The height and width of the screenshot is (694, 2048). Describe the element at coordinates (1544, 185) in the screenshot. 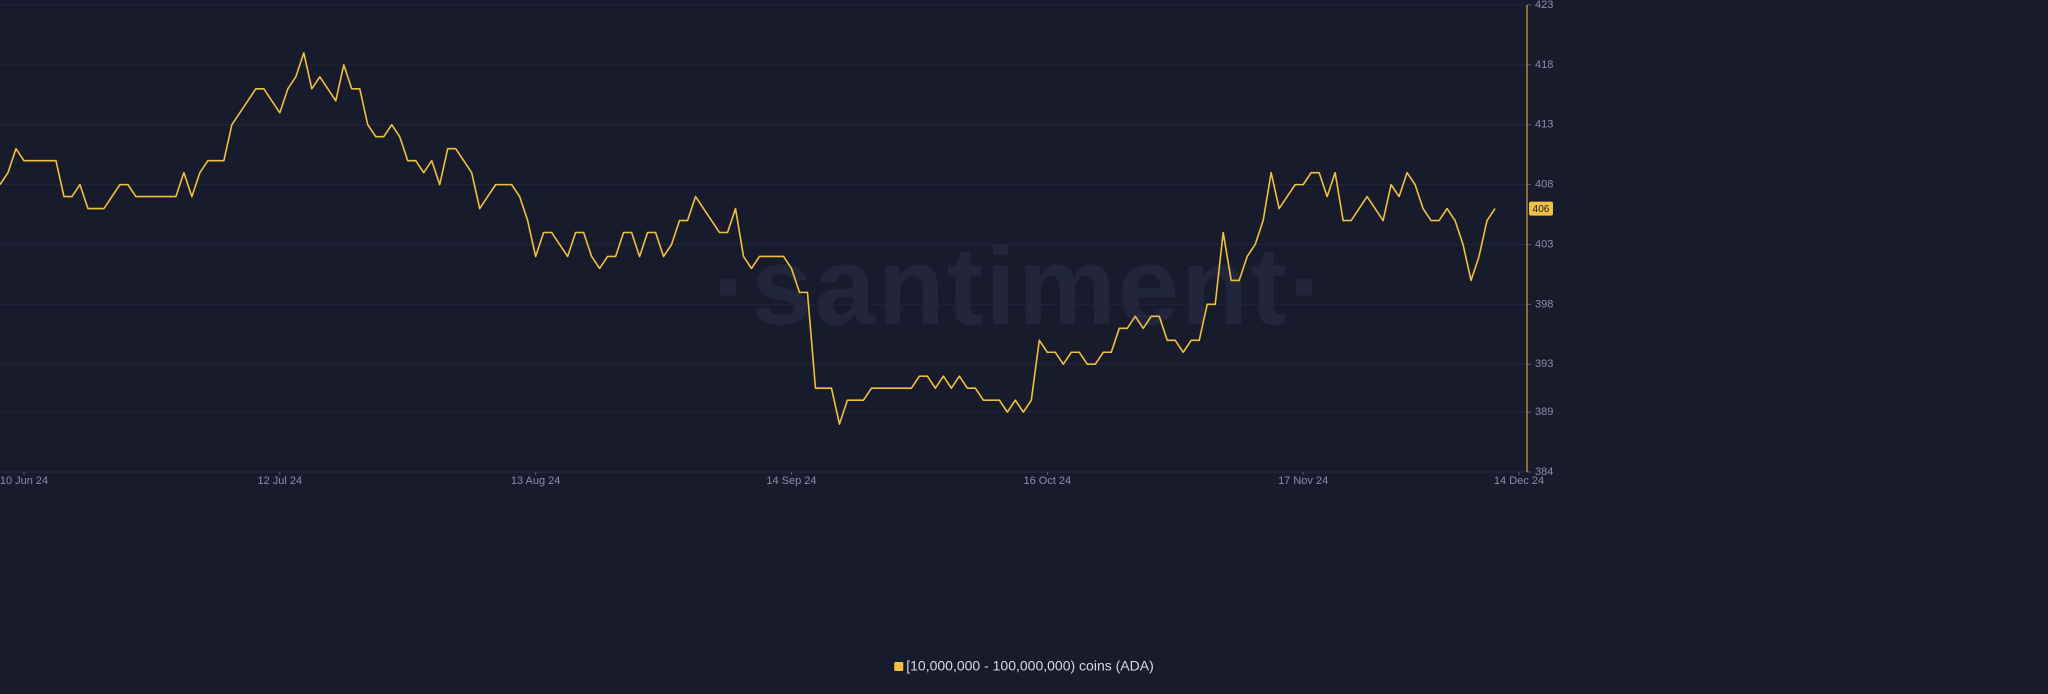

I see `y-tick-label: 408` at that location.